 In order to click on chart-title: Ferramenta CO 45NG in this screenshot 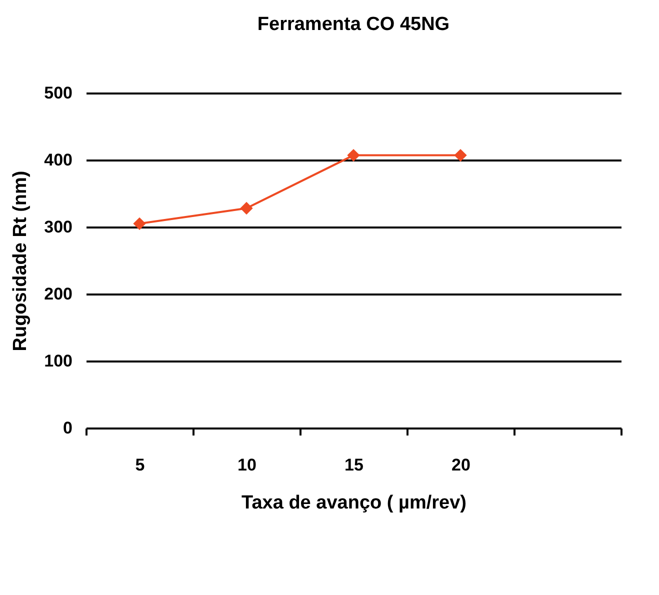, I will do `click(353, 24)`.